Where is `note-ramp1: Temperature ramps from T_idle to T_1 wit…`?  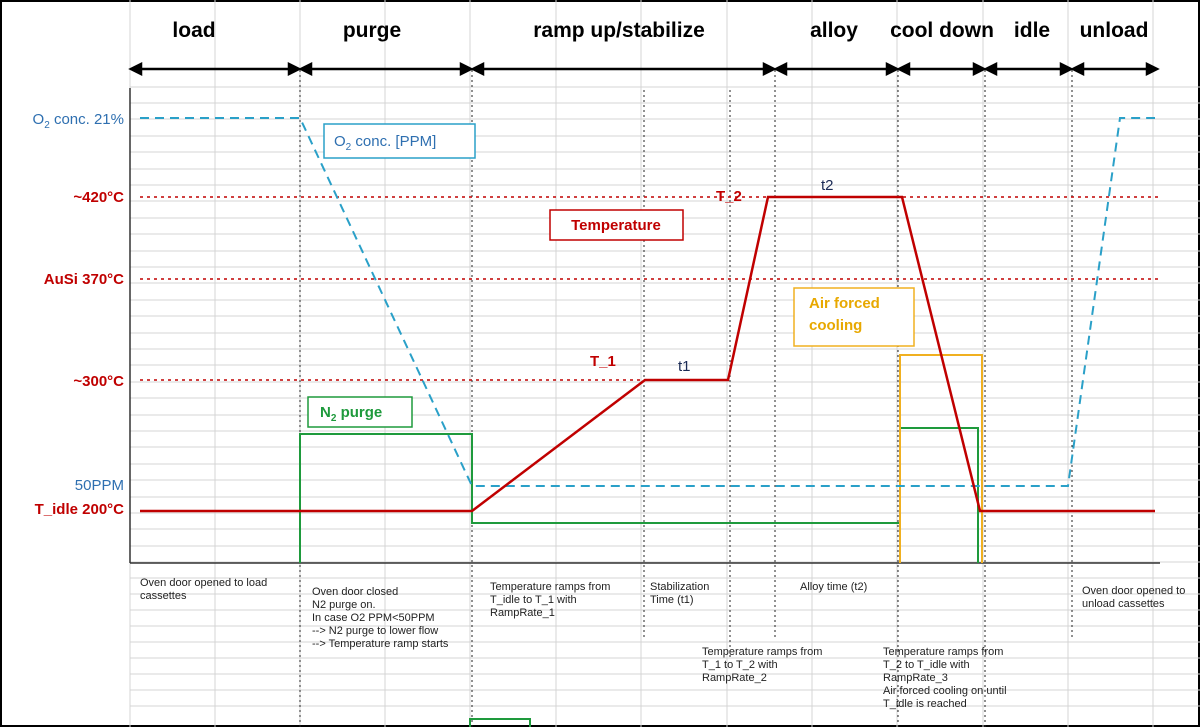 note-ramp1: Temperature ramps from T_idle to T_1 wit… is located at coordinates (550, 600).